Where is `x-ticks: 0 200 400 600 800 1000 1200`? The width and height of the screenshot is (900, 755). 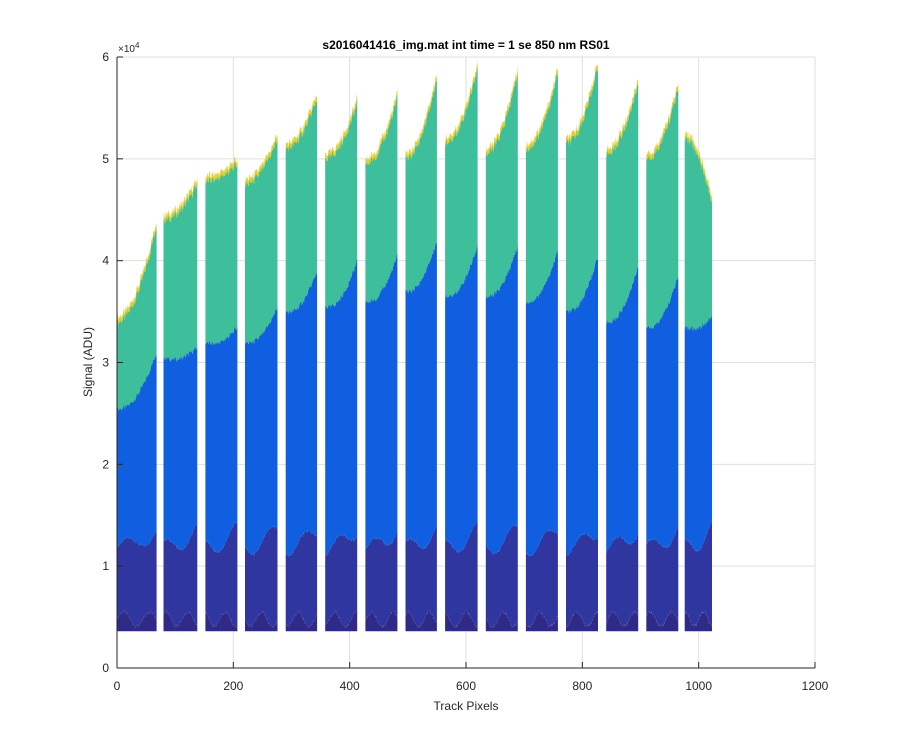
x-ticks: 0 200 400 600 800 1000 1200 is located at coordinates (471, 677).